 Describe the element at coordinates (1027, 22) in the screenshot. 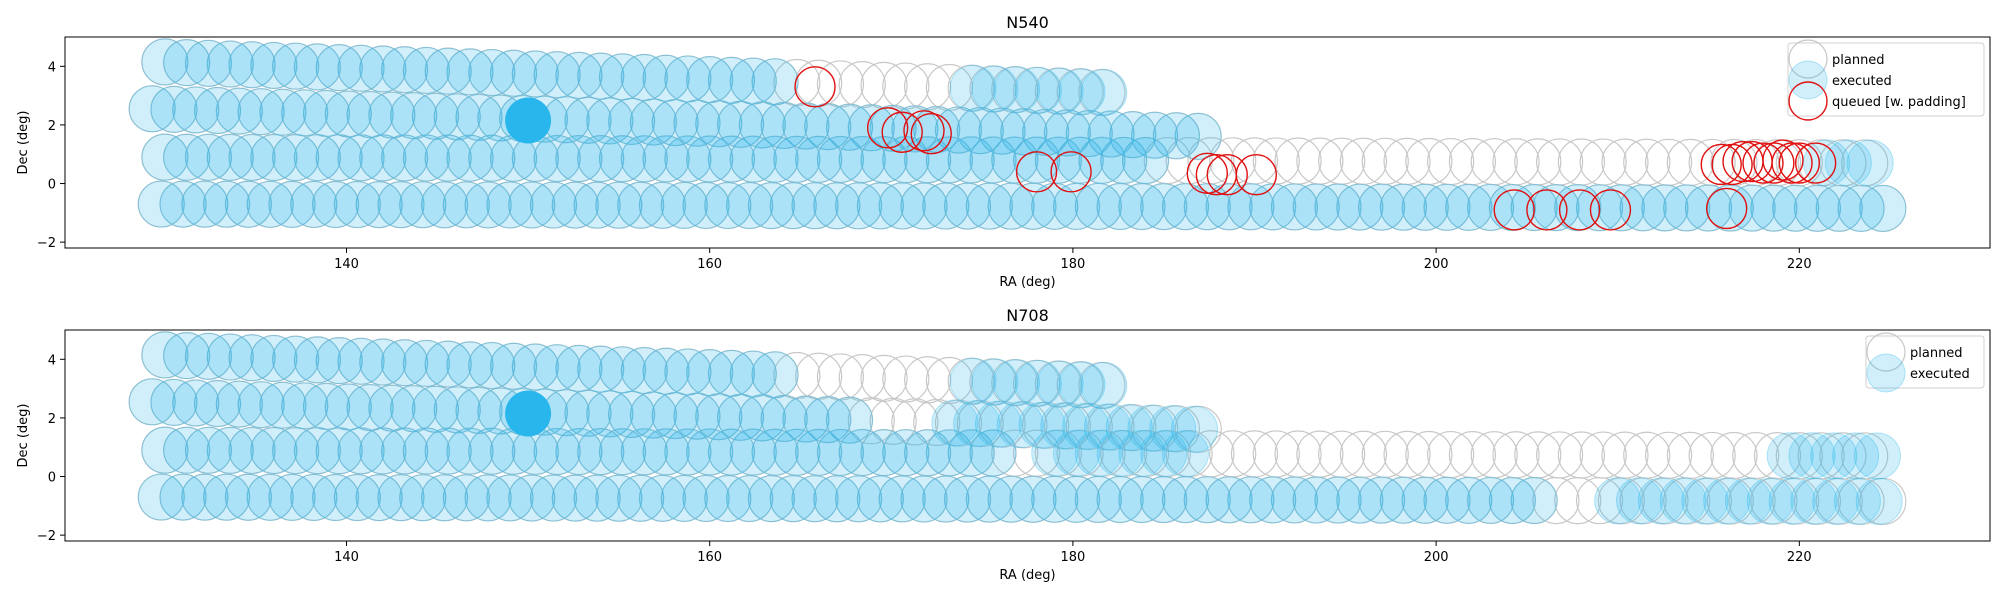

I see `chart-title: N540` at that location.